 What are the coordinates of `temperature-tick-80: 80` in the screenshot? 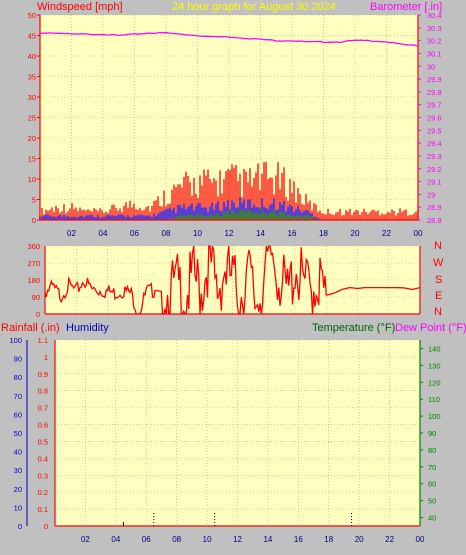 It's located at (432, 450).